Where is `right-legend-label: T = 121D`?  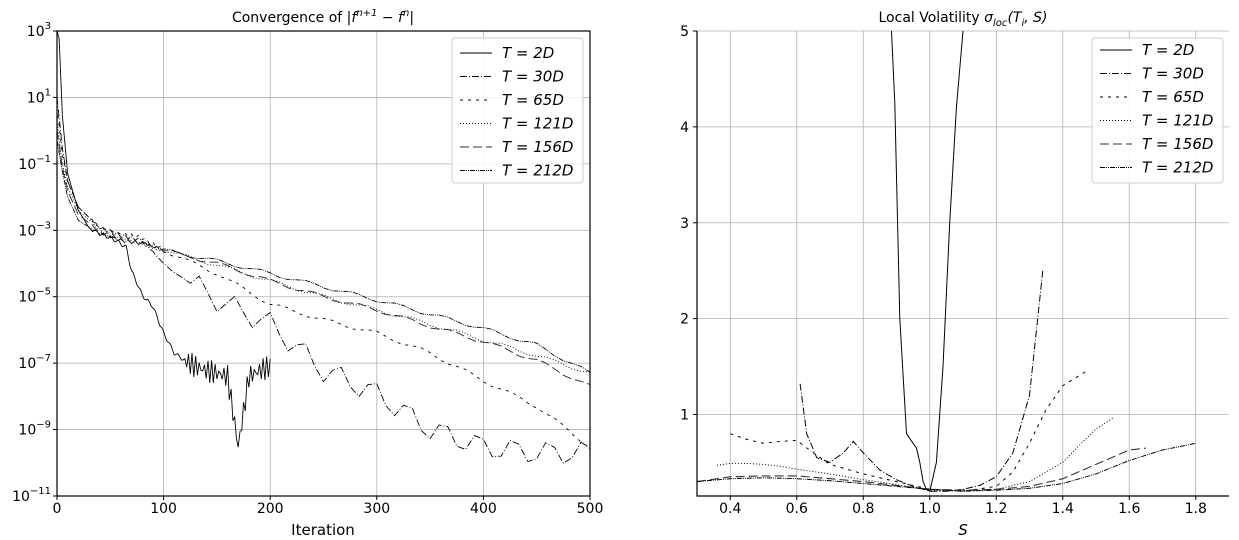 right-legend-label: T = 121D is located at coordinates (1177, 121).